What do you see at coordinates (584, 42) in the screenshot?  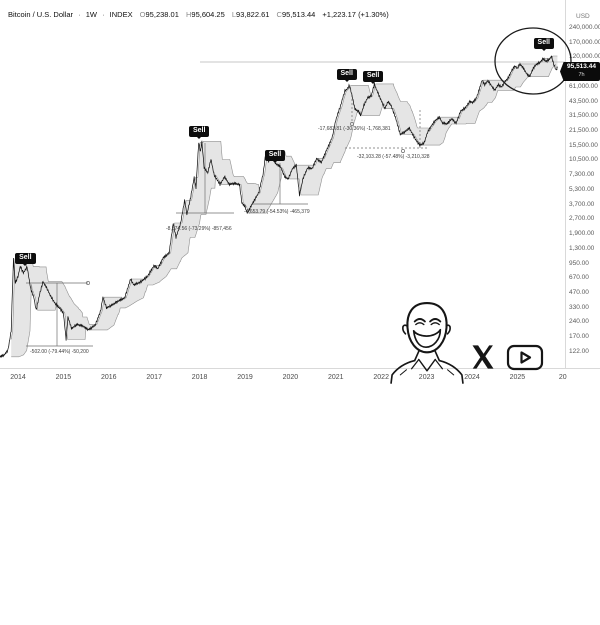 I see `price-axis-label: 170,000.00` at bounding box center [584, 42].